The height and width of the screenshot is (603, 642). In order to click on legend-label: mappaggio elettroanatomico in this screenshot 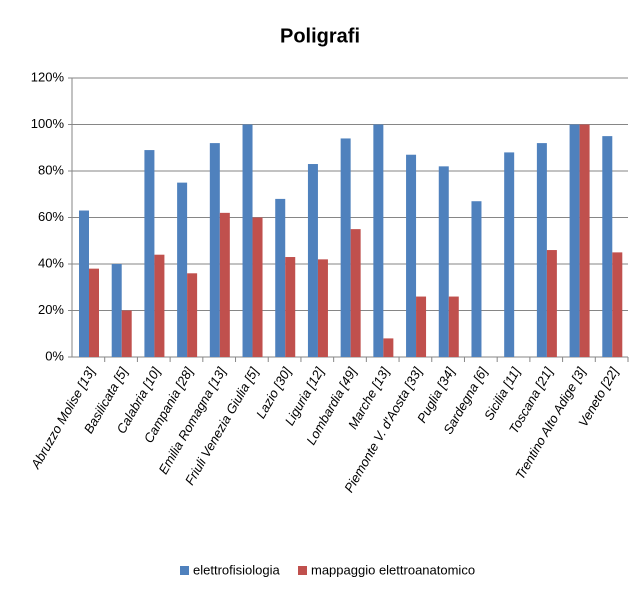, I will do `click(393, 569)`.